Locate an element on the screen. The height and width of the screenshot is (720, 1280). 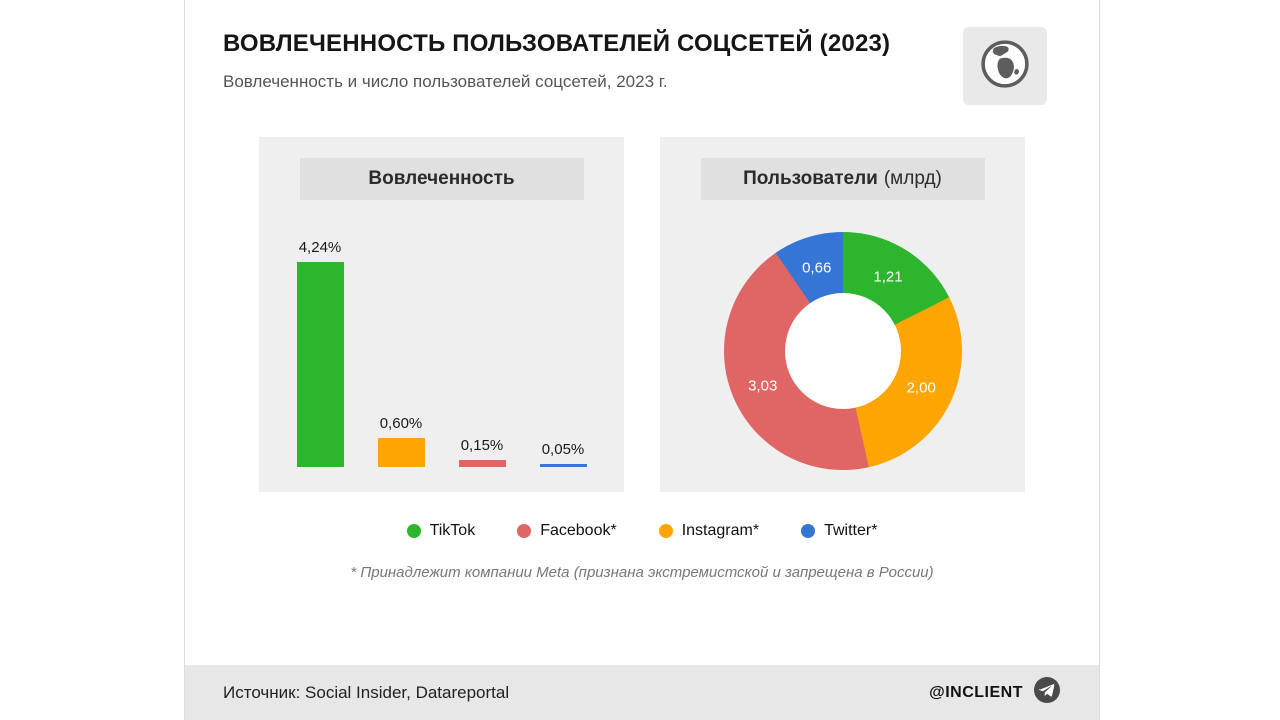
users-panel-title: Пользователи (млрд) is located at coordinates (842, 179).